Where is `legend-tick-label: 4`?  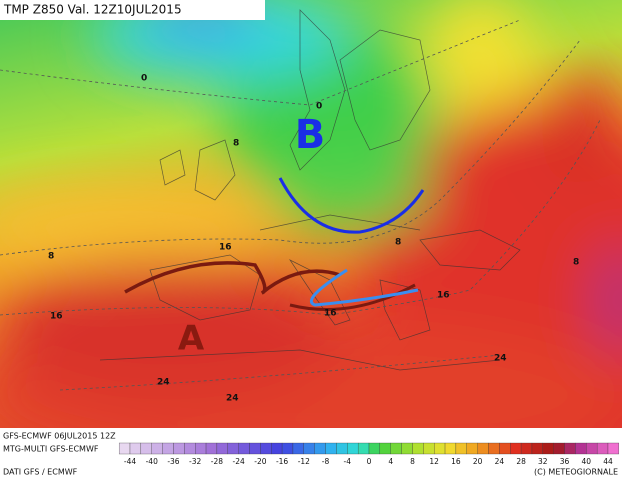 legend-tick-label: 4 is located at coordinates (390, 461).